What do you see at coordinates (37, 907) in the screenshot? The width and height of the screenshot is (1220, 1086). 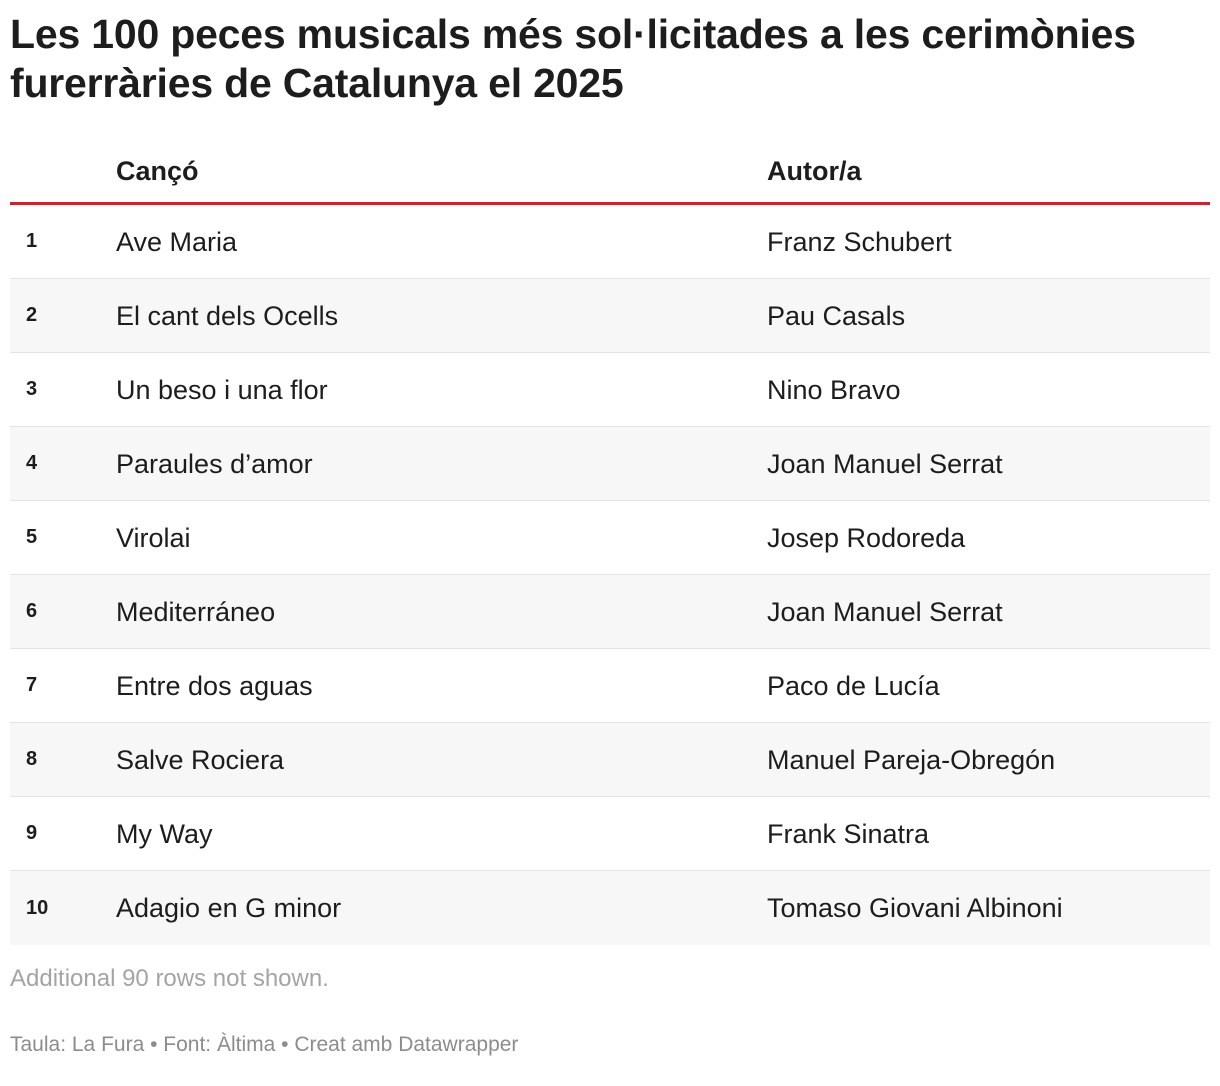 I see `rank-cell: 10` at bounding box center [37, 907].